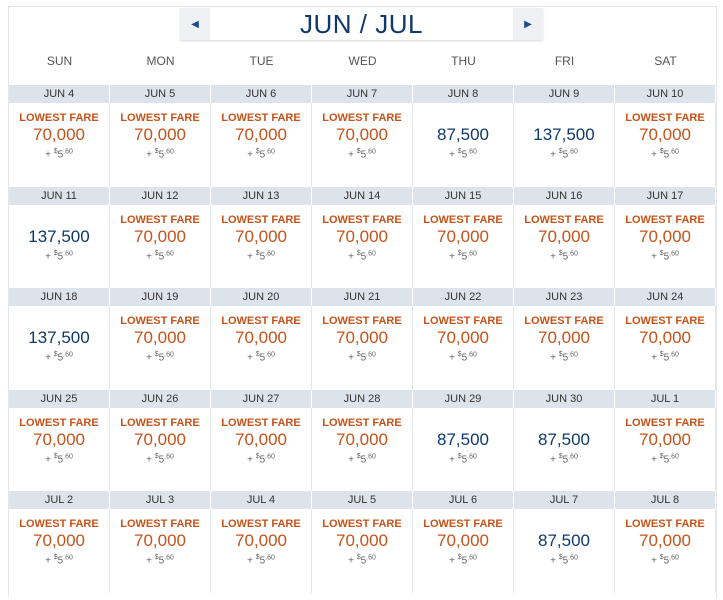 The height and width of the screenshot is (600, 723). What do you see at coordinates (528, 24) in the screenshot?
I see `next-month-button: ▶` at bounding box center [528, 24].